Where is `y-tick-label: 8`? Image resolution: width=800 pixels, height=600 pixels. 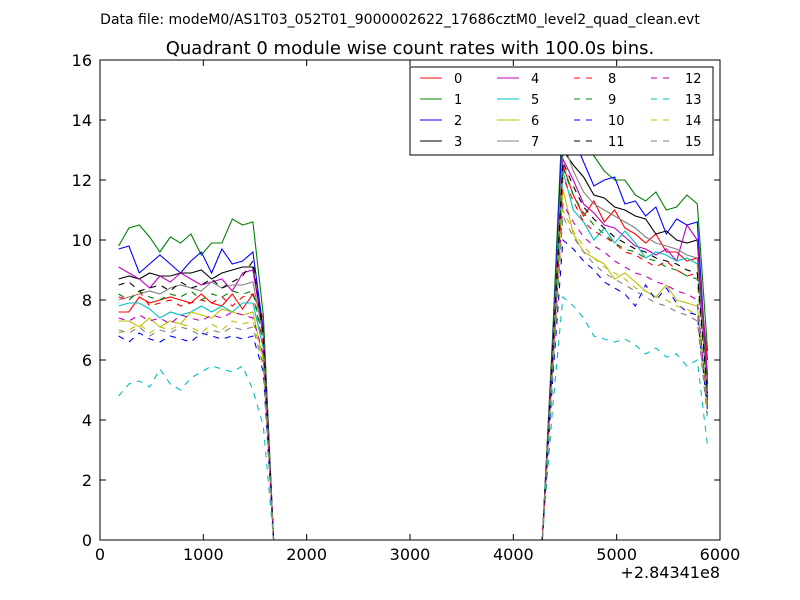
y-tick-label: 8 is located at coordinates (87, 300).